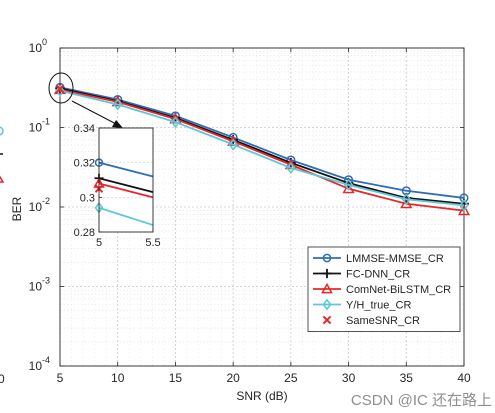 The image size is (495, 413). I want to click on inset-plot: 0.34 0.32 0.3 0.285 5.5, so click(117, 186).